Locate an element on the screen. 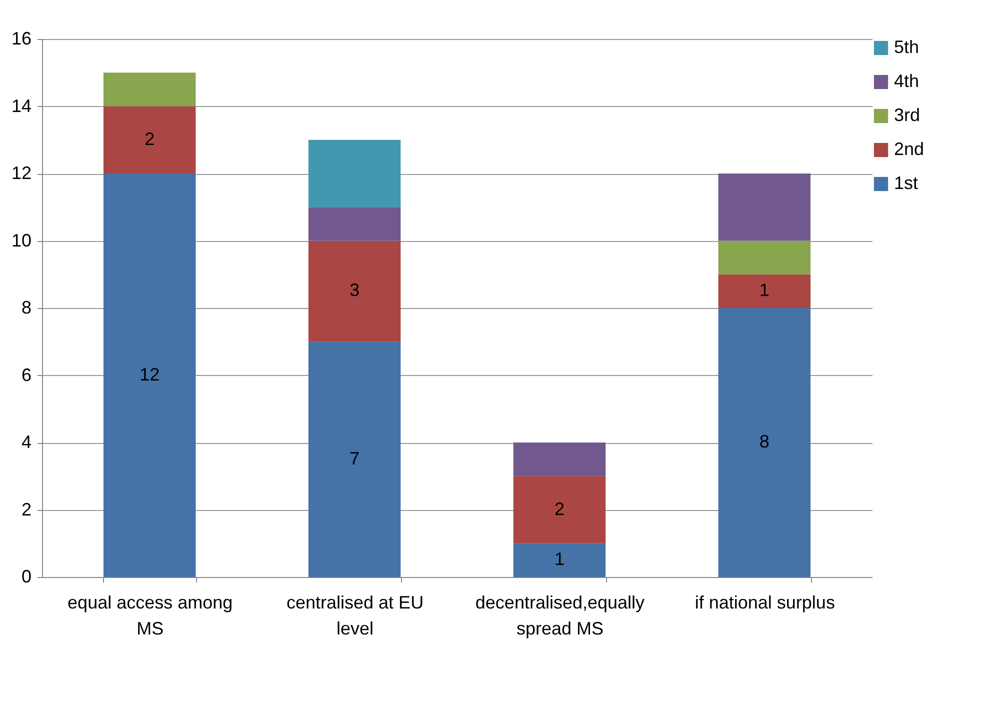  legend-label: 2nd is located at coordinates (909, 149).